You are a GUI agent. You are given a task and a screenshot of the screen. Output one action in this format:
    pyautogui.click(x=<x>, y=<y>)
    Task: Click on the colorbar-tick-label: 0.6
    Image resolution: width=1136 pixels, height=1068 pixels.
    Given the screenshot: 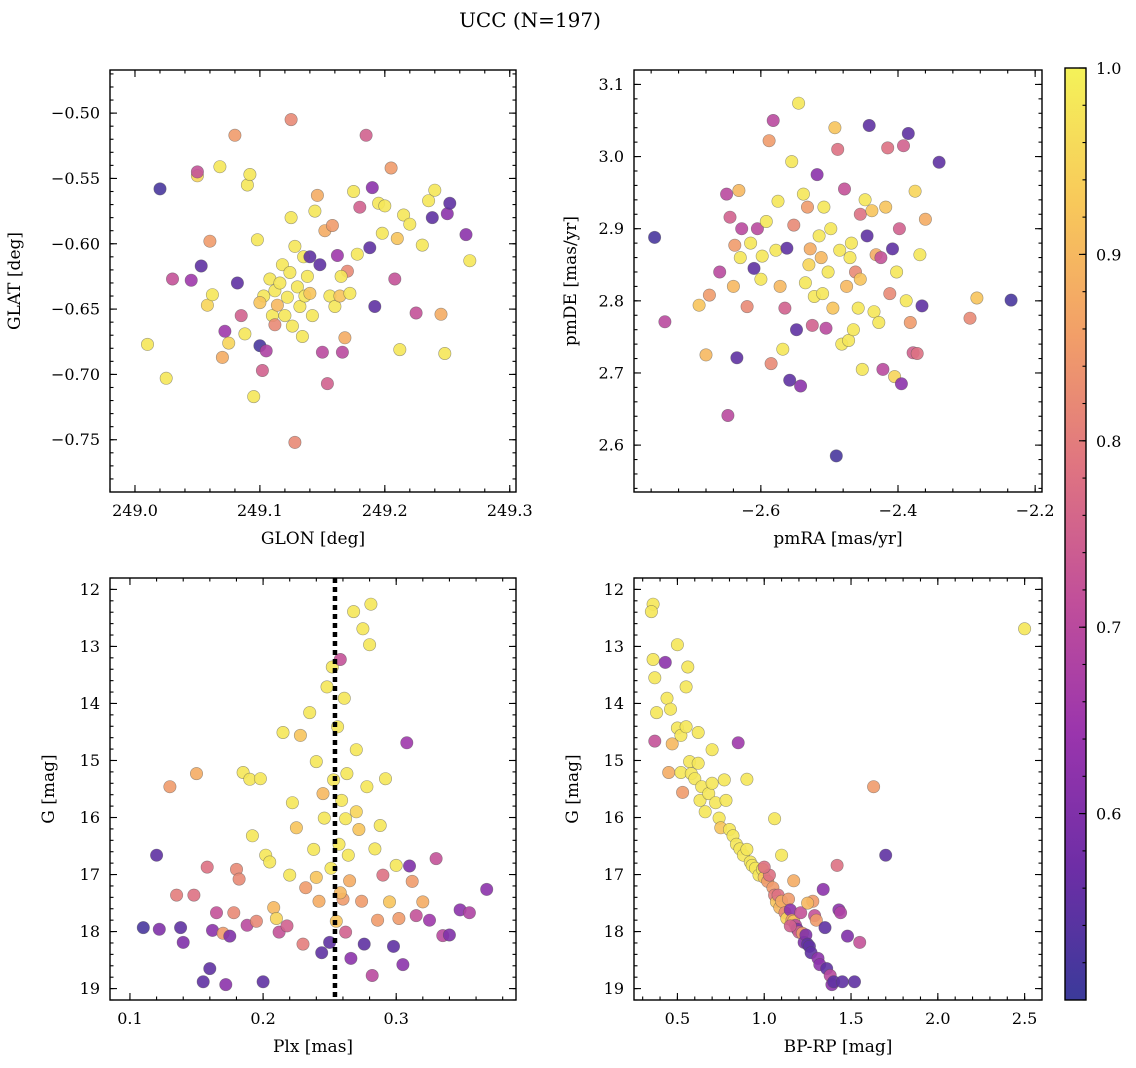 What is the action you would take?
    pyautogui.click(x=1108, y=814)
    